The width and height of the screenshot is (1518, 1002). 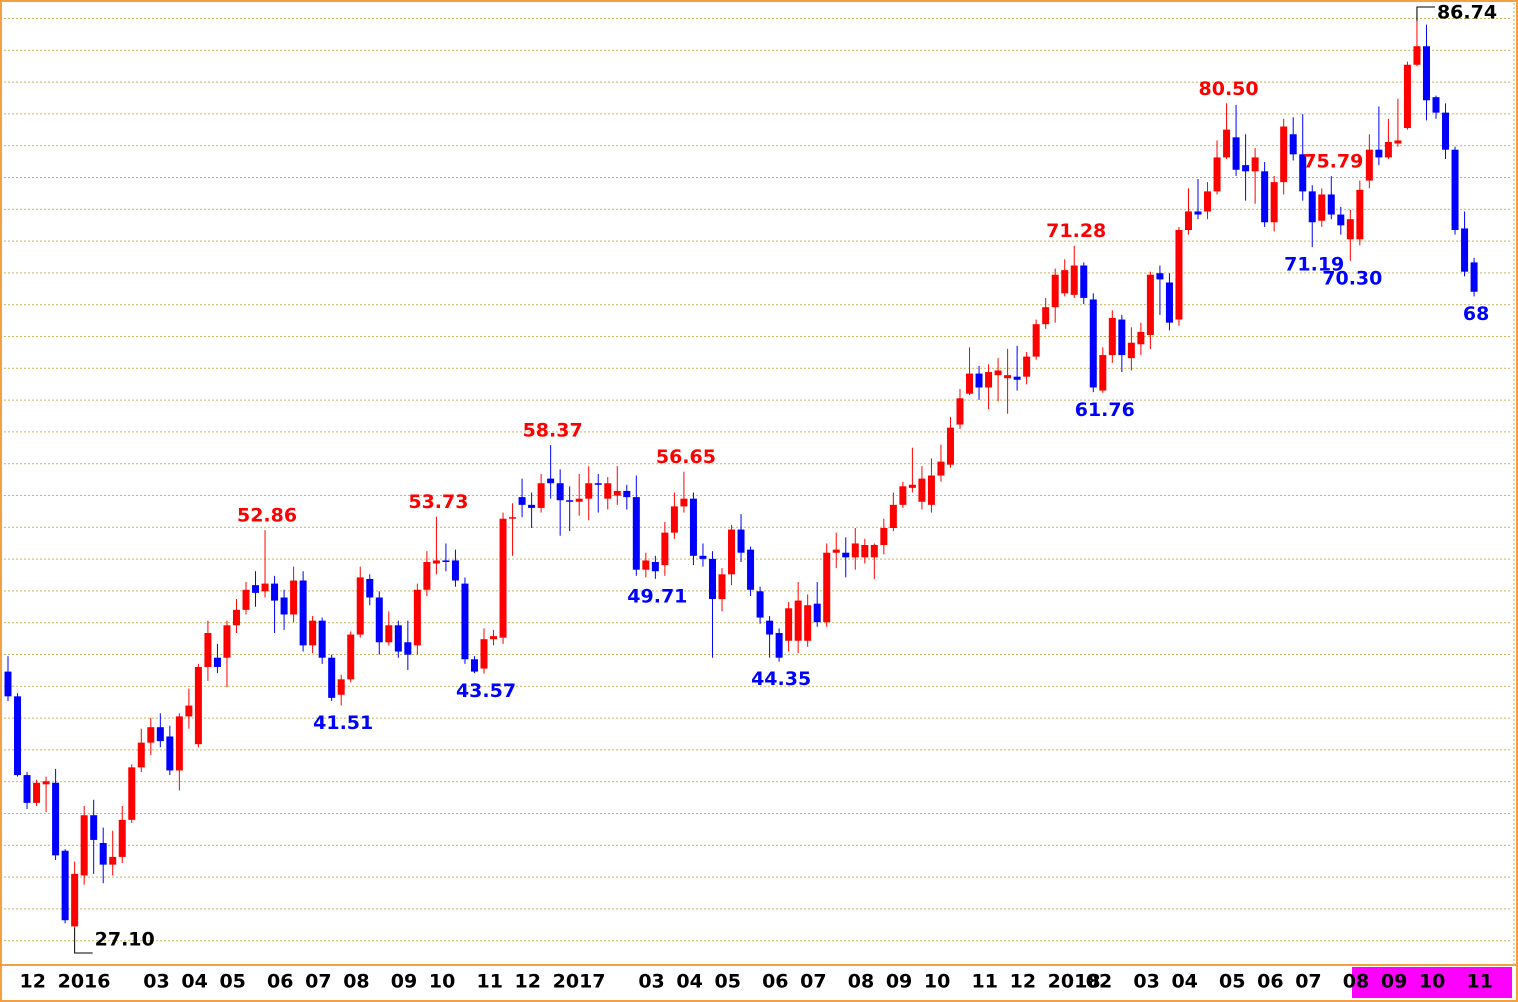 What do you see at coordinates (1229, 89) in the screenshot?
I see `high-label: 80.50` at bounding box center [1229, 89].